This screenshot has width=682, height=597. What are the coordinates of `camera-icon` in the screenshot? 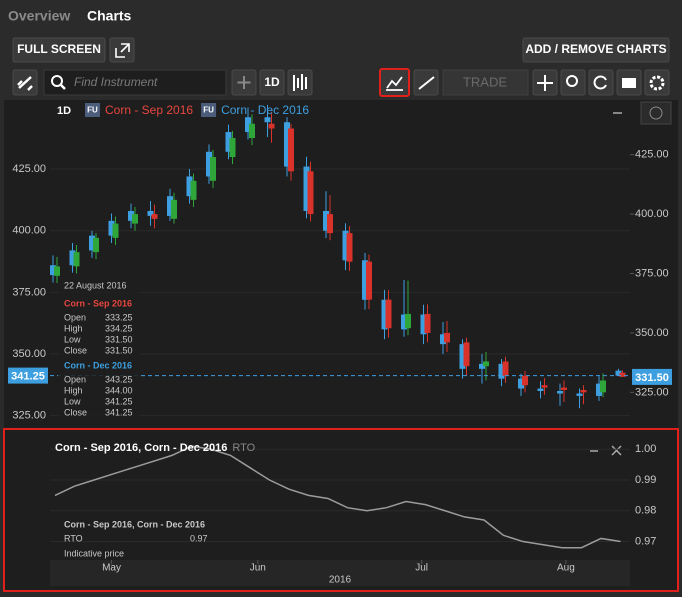 It's located at (629, 83).